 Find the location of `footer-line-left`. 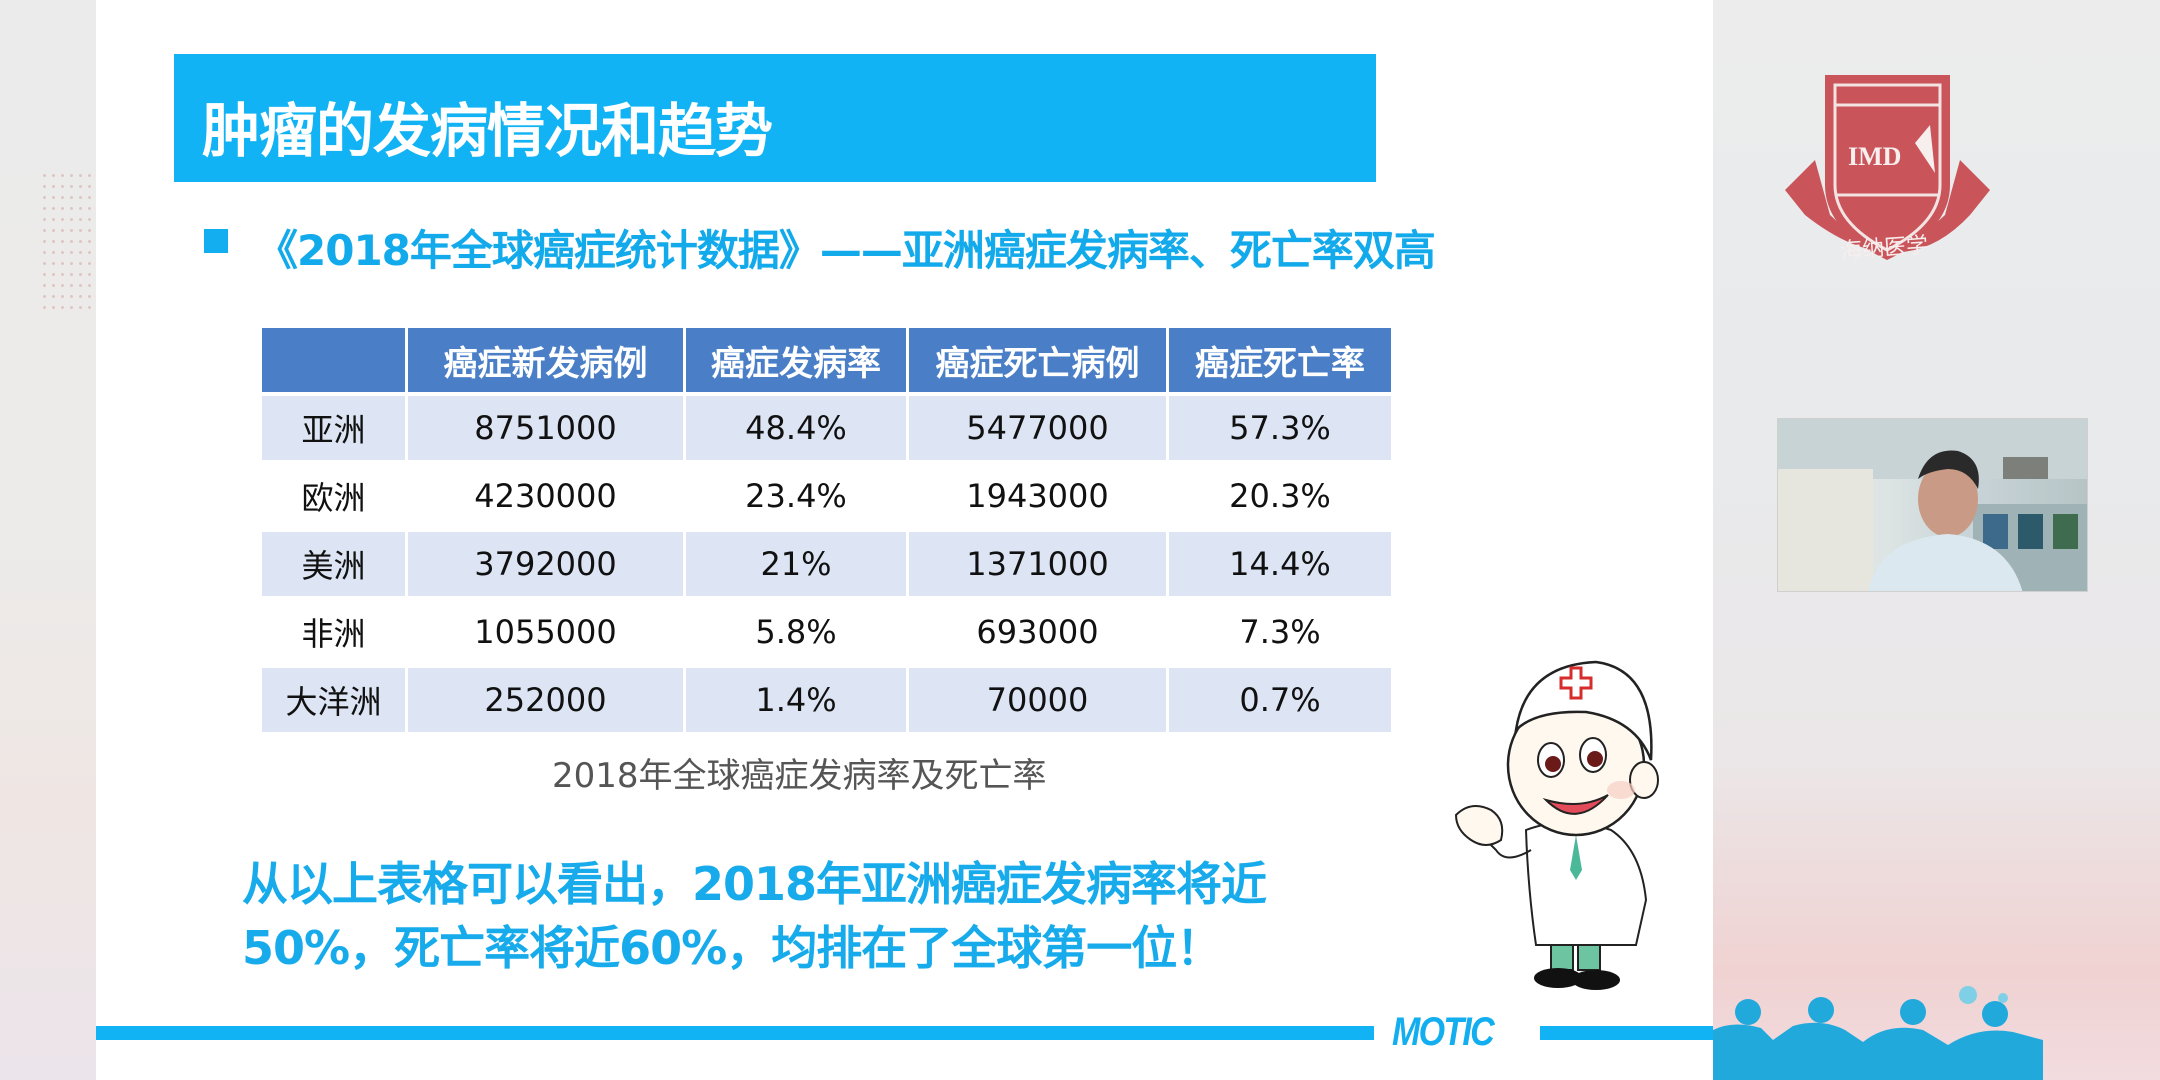

footer-line-left is located at coordinates (735, 1033).